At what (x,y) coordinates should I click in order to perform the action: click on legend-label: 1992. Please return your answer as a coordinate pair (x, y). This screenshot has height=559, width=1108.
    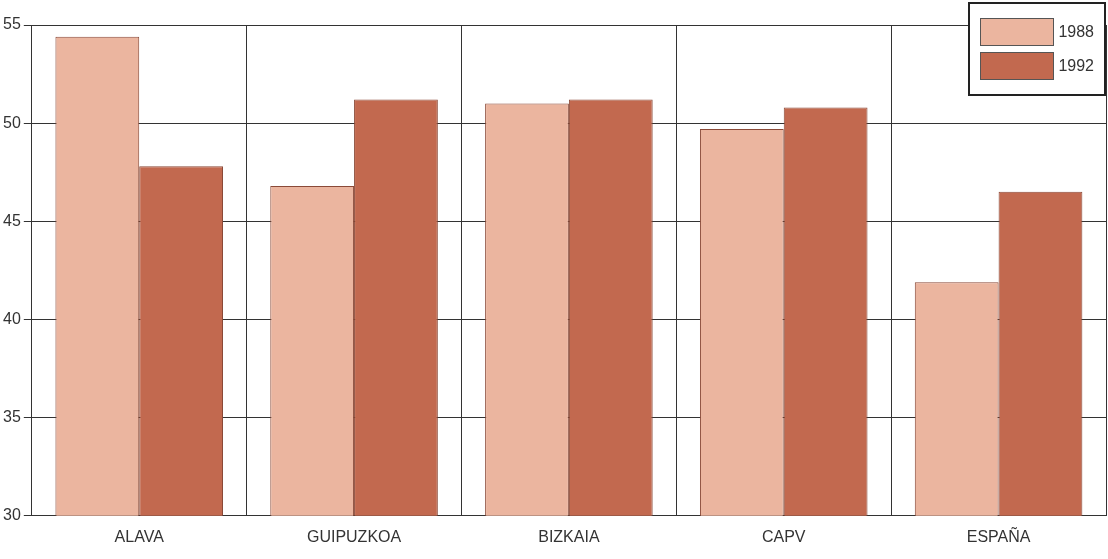
    Looking at the image, I should click on (1076, 66).